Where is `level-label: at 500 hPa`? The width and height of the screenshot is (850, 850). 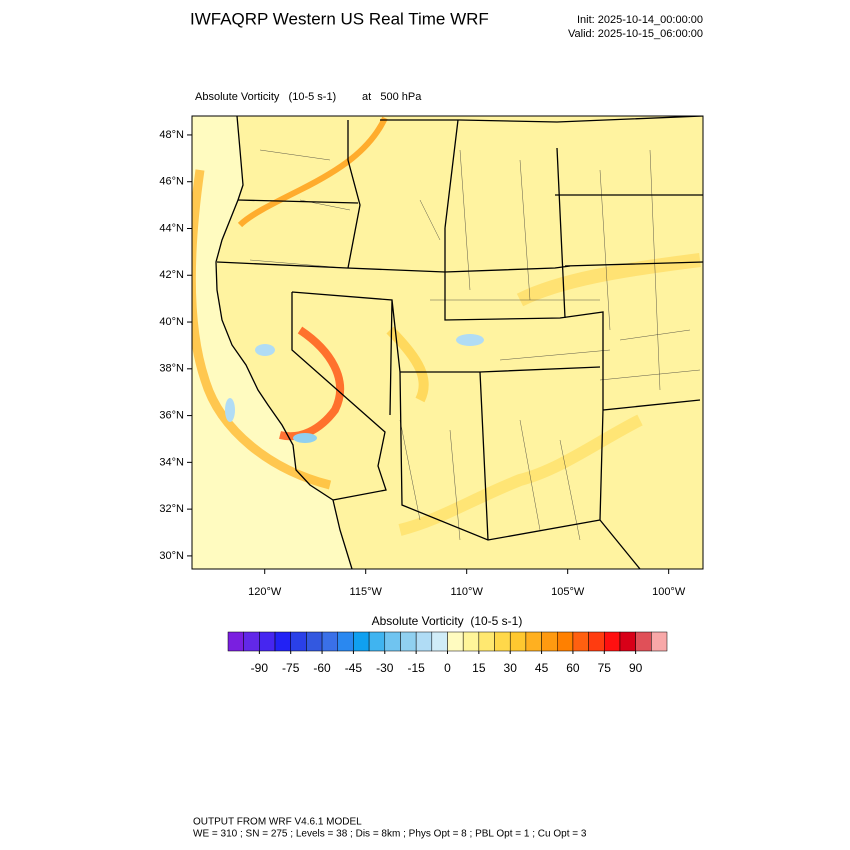
level-label: at 500 hPa is located at coordinates (392, 97).